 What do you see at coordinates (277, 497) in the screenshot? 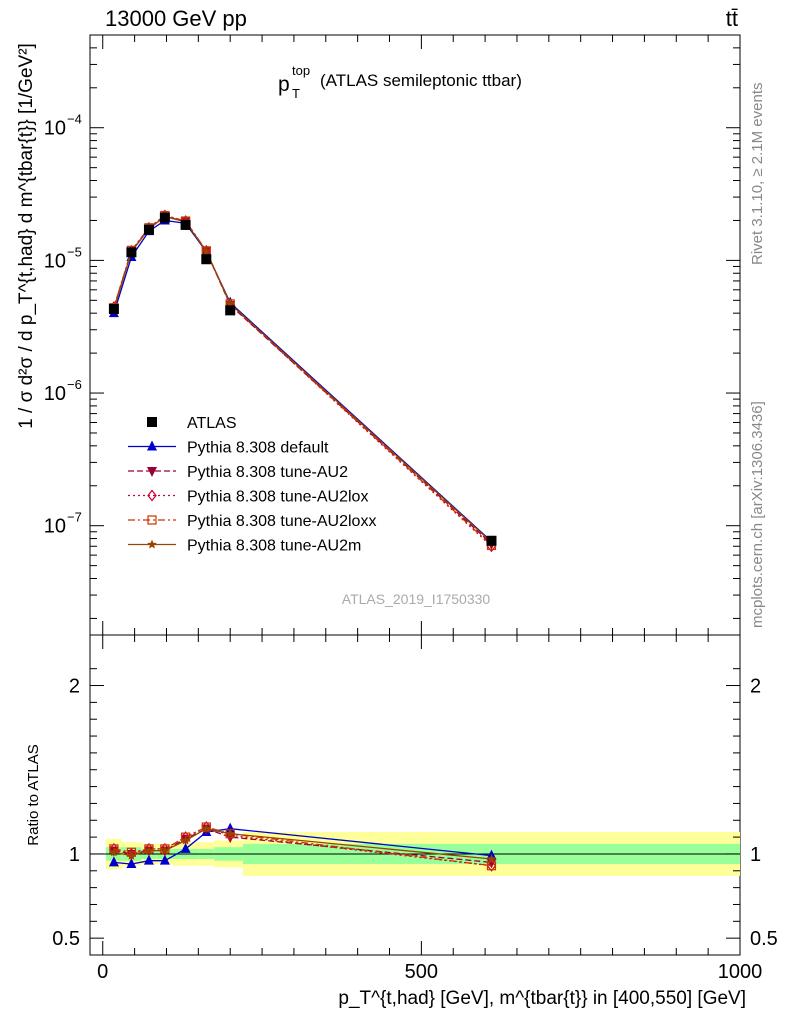
I see `legend-label-2: Pythia 8.308 tune-AU2lox` at bounding box center [277, 497].